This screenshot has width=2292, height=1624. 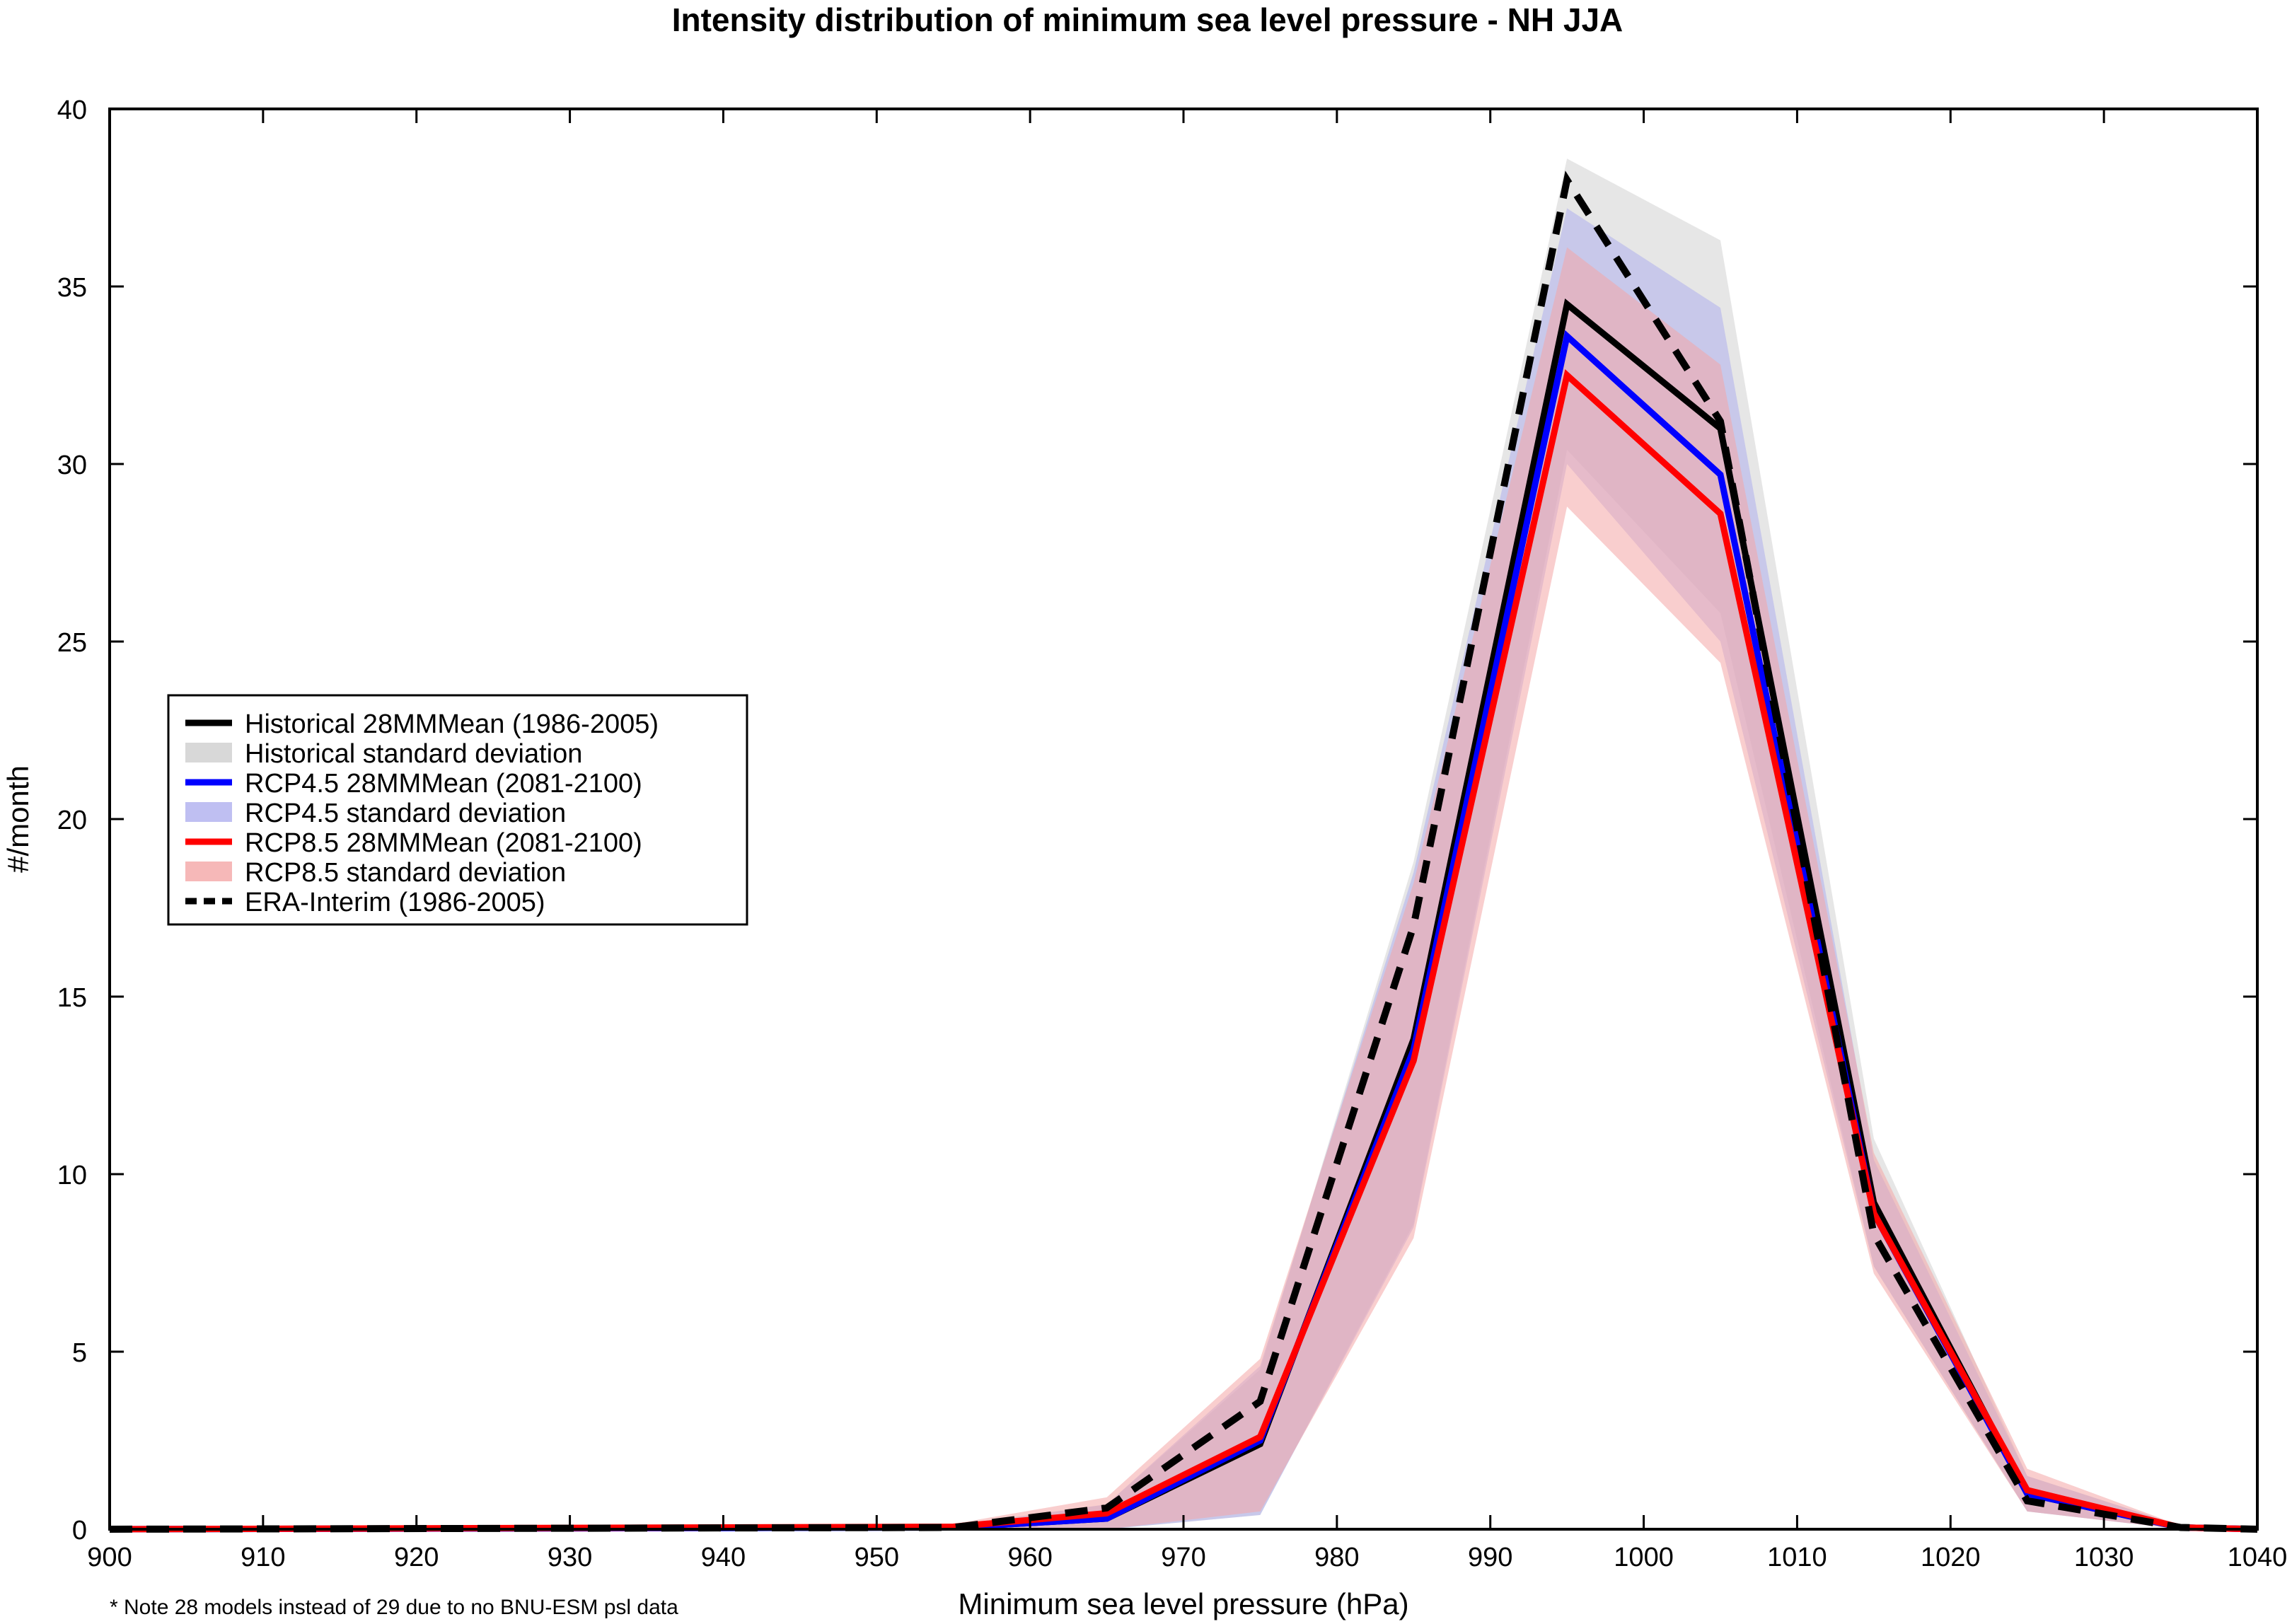 I want to click on y-tick-label: 35, so click(x=72, y=288).